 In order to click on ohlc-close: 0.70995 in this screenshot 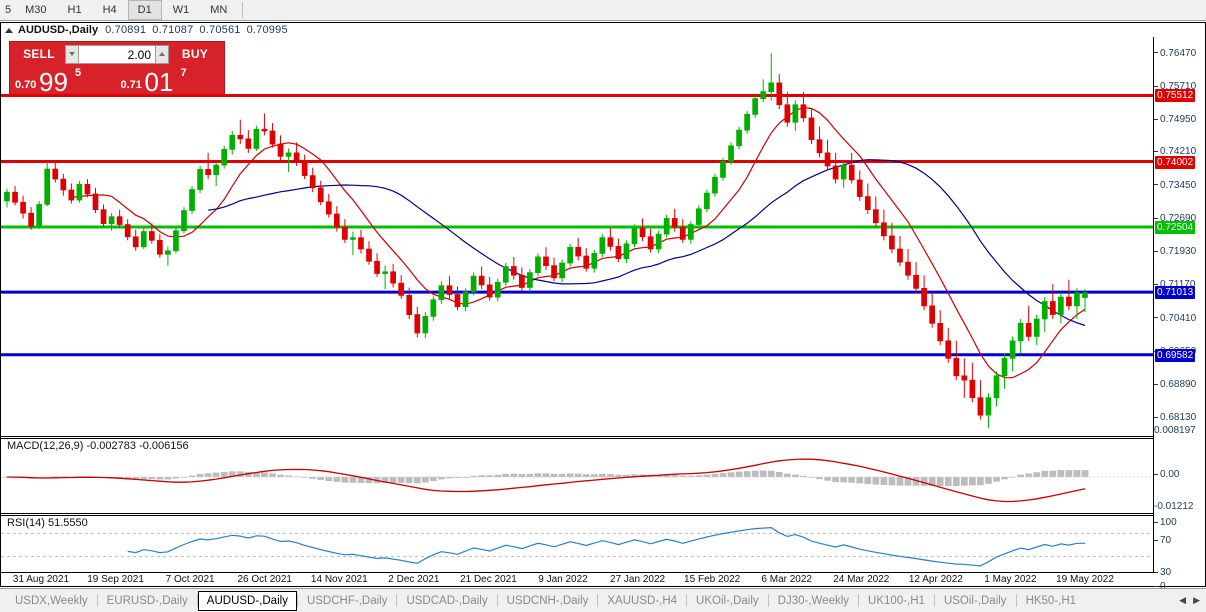, I will do `click(267, 30)`.